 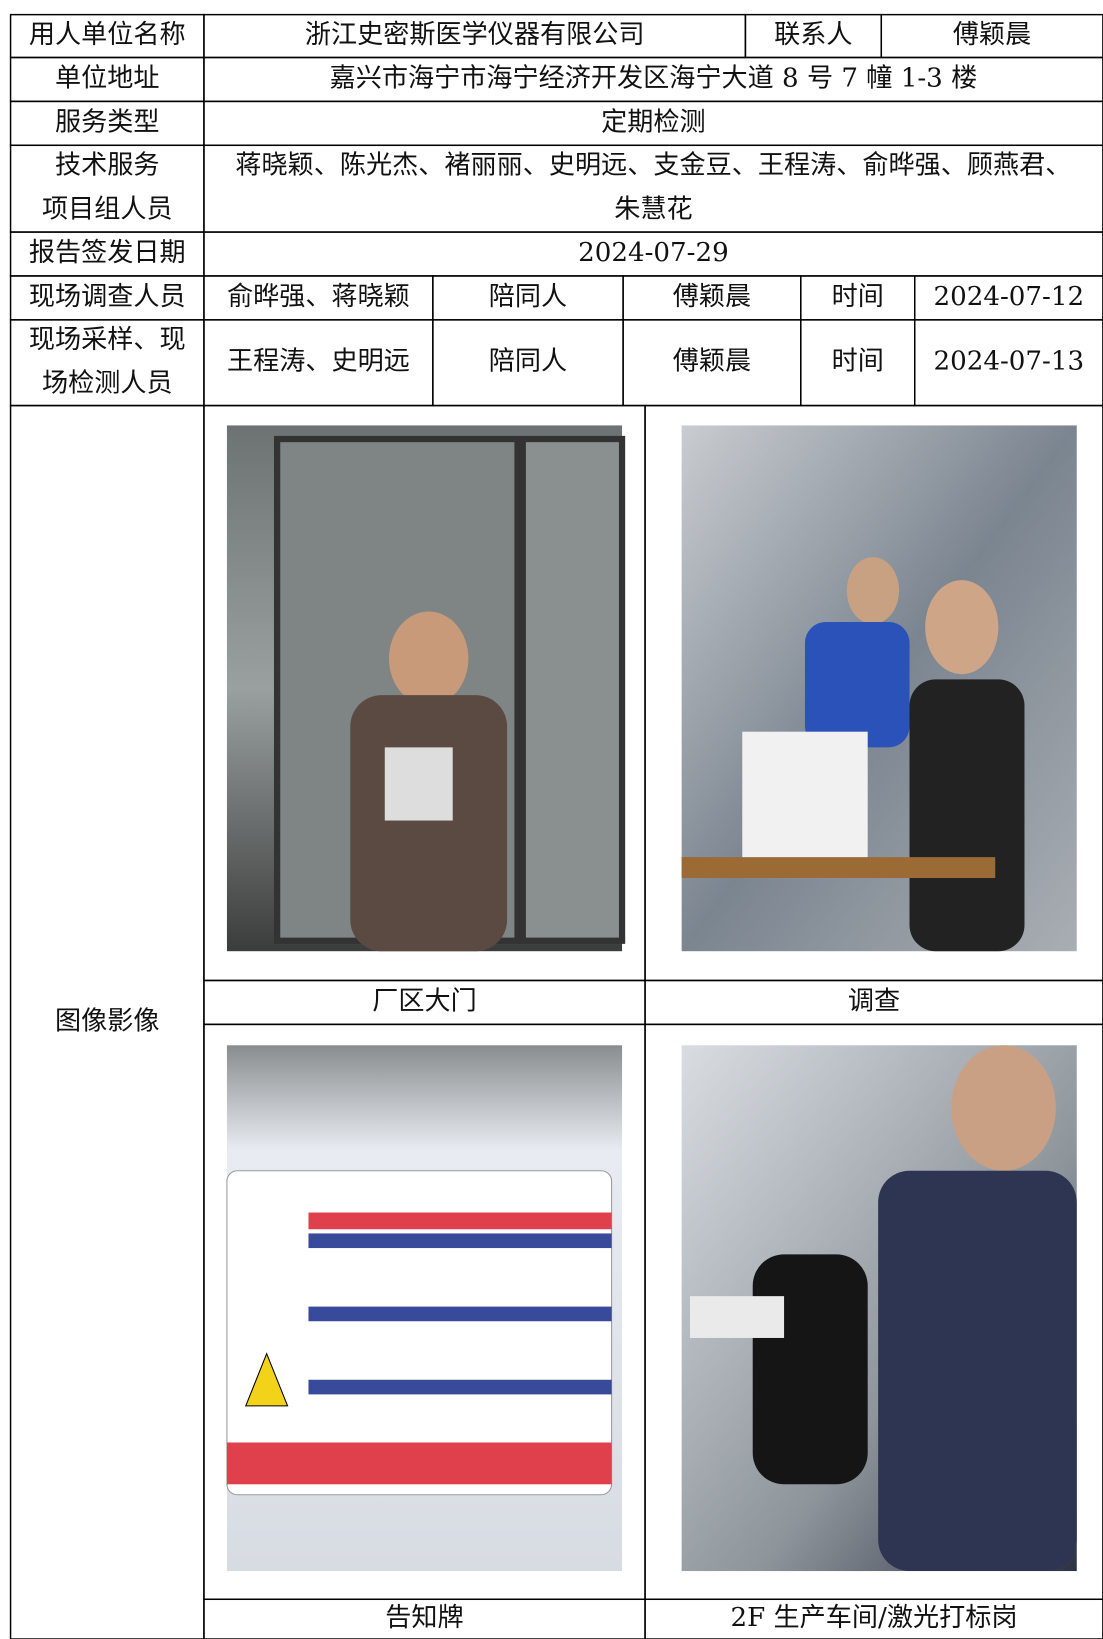 I want to click on image-section-label: 图像影像, so click(x=107, y=1021).